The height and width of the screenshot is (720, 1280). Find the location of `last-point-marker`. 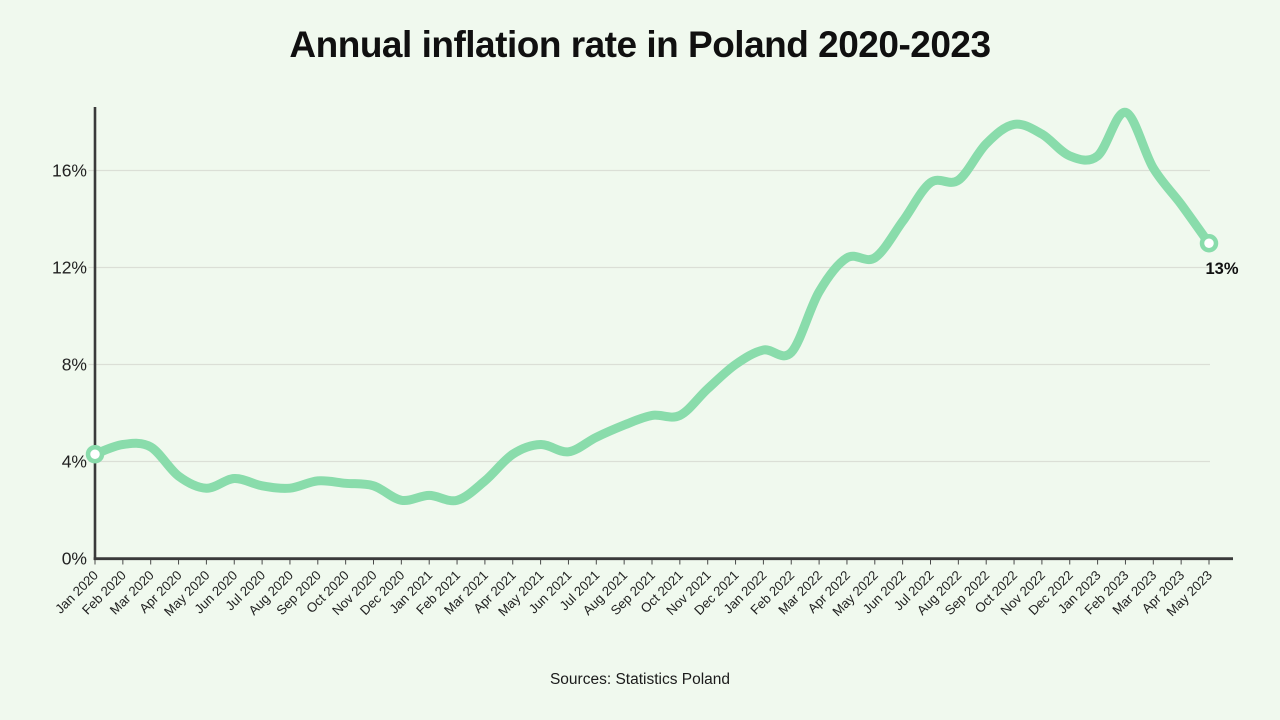

last-point-marker is located at coordinates (1209, 243).